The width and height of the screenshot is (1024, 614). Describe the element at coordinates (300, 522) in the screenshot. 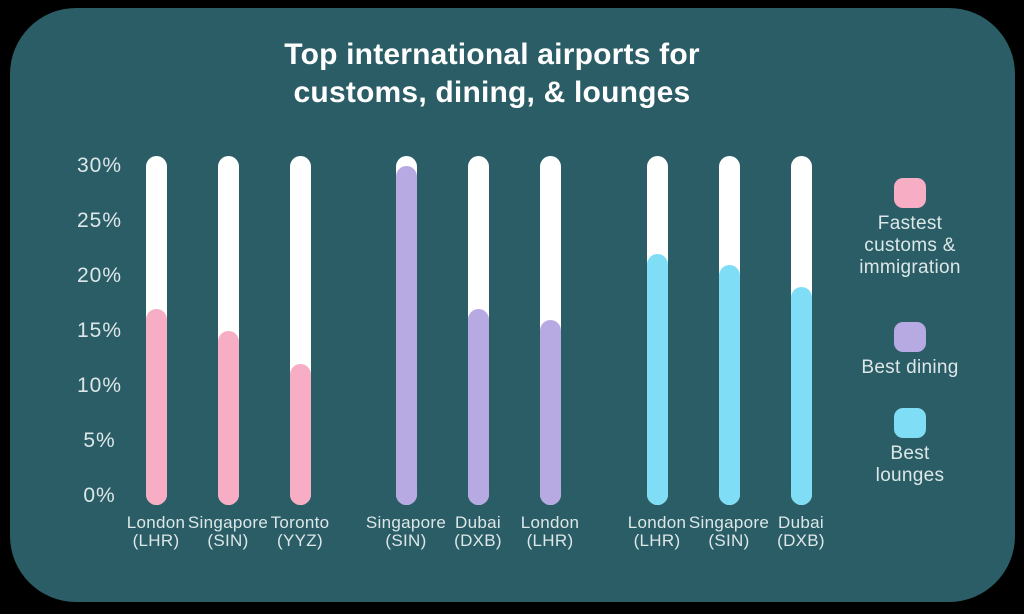

I see `bar-label-city: Toronto` at that location.